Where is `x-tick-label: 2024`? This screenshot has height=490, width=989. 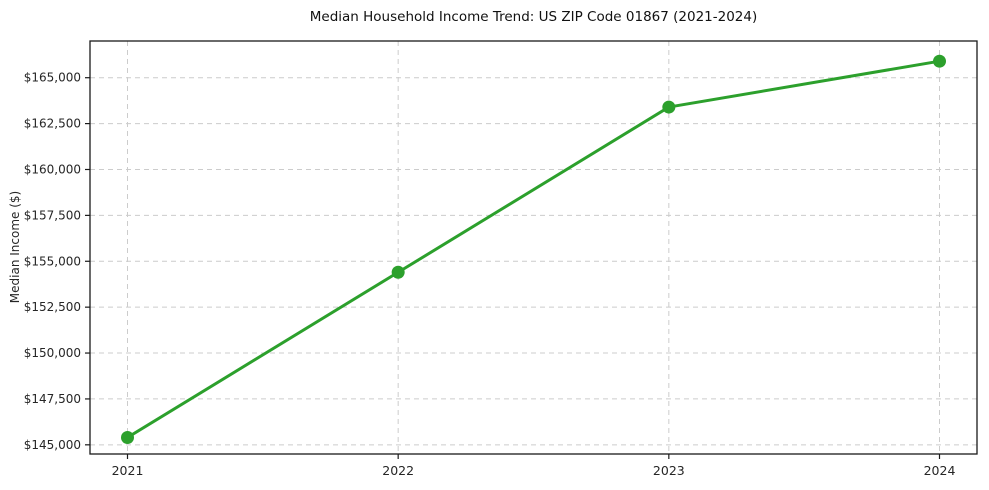
x-tick-label: 2024 is located at coordinates (940, 470).